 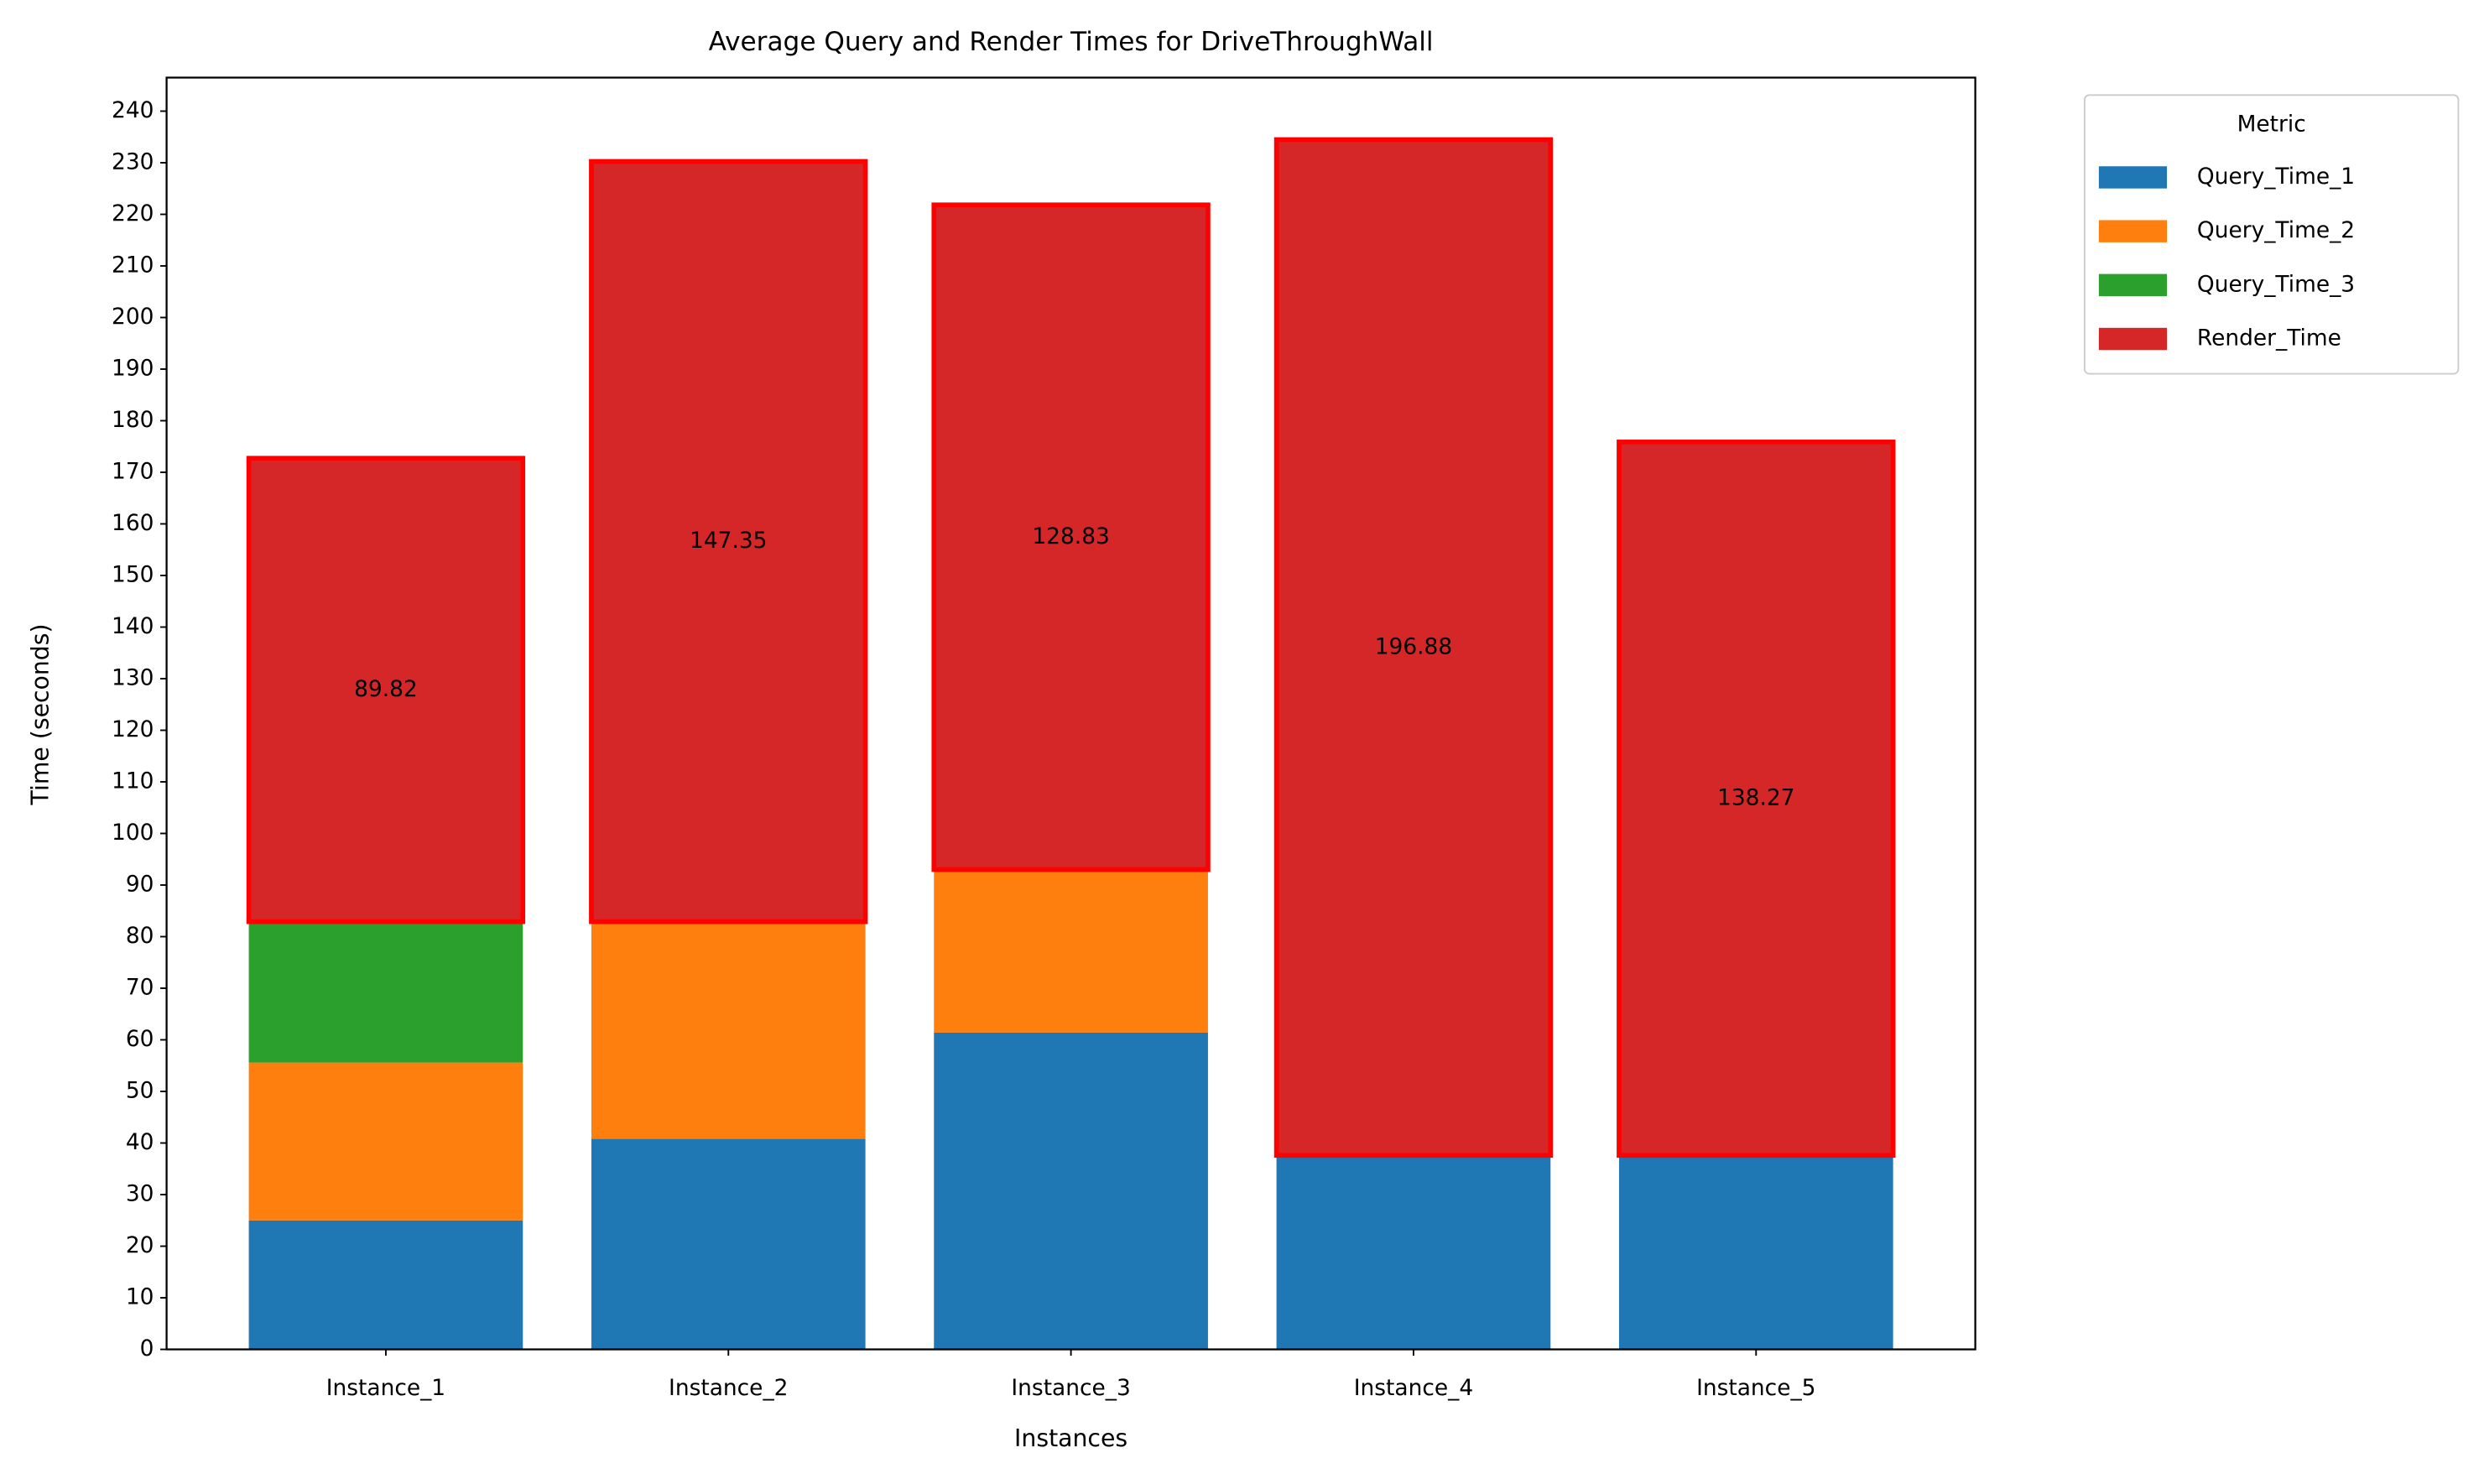 I want to click on y-tick-label: 100, so click(x=133, y=833).